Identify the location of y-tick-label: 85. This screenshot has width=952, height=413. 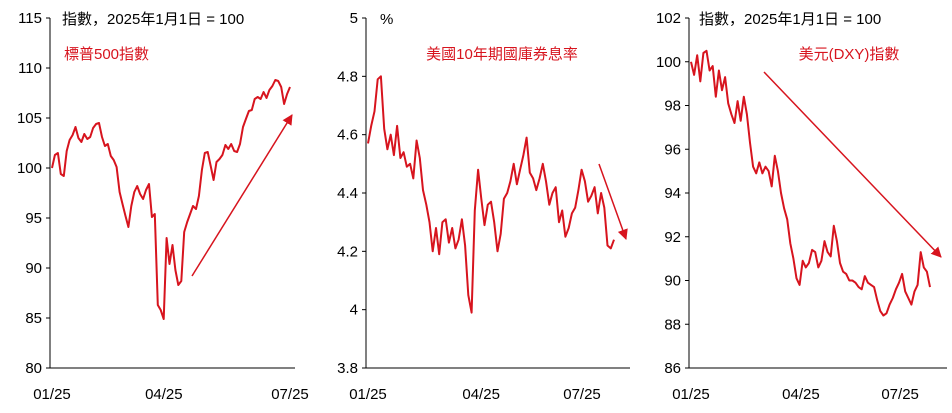
(33, 318).